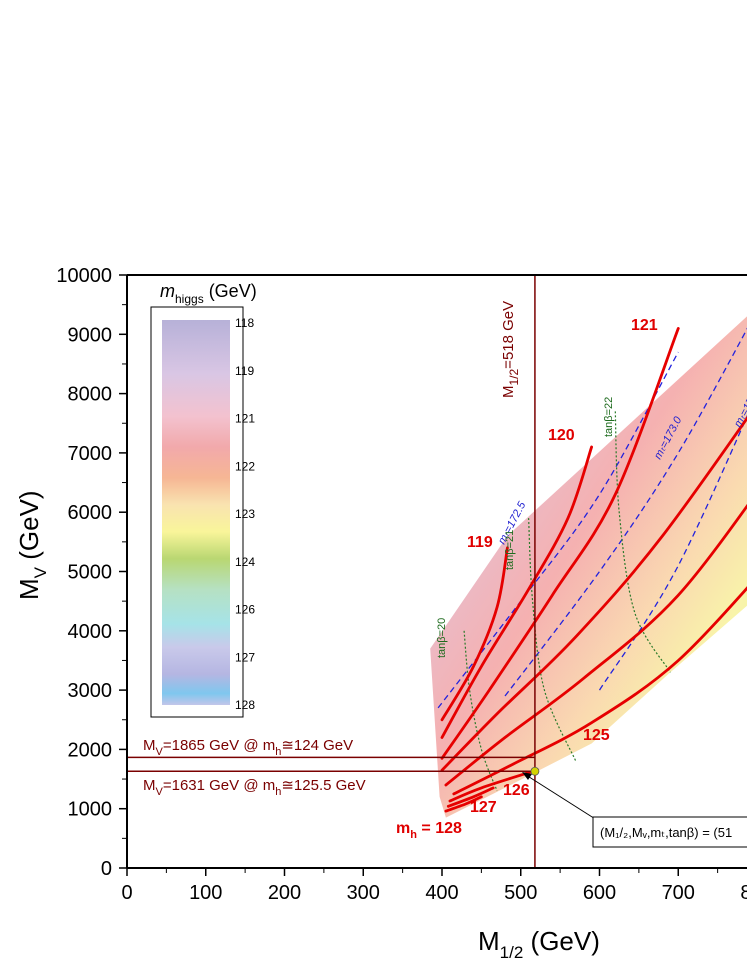  Describe the element at coordinates (126, 893) in the screenshot. I see `x-tick-label: 0` at that location.